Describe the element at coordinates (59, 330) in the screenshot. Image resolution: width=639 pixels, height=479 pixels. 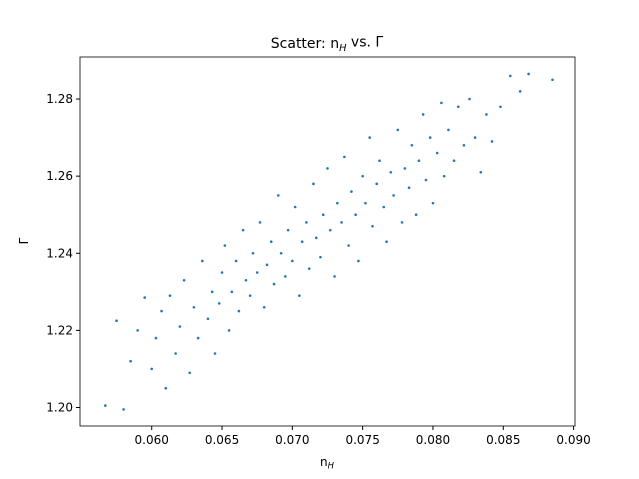
I see `y-tick-label: 1.22` at that location.